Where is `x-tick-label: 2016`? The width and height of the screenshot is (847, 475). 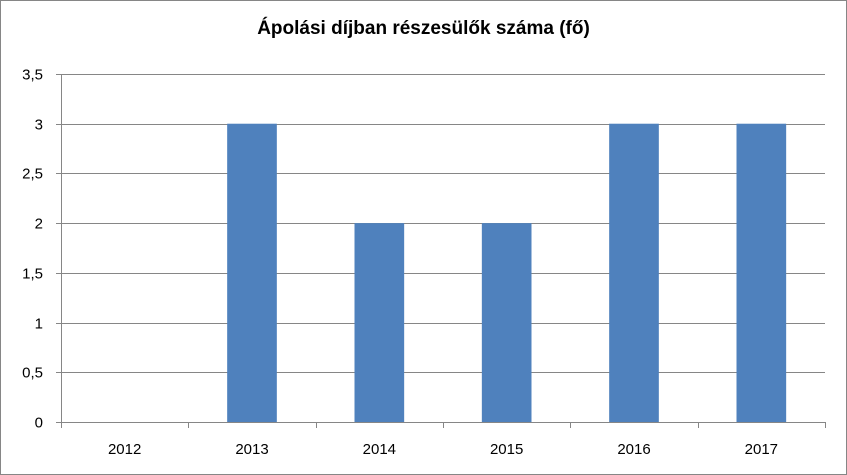 x-tick-label: 2016 is located at coordinates (633, 449).